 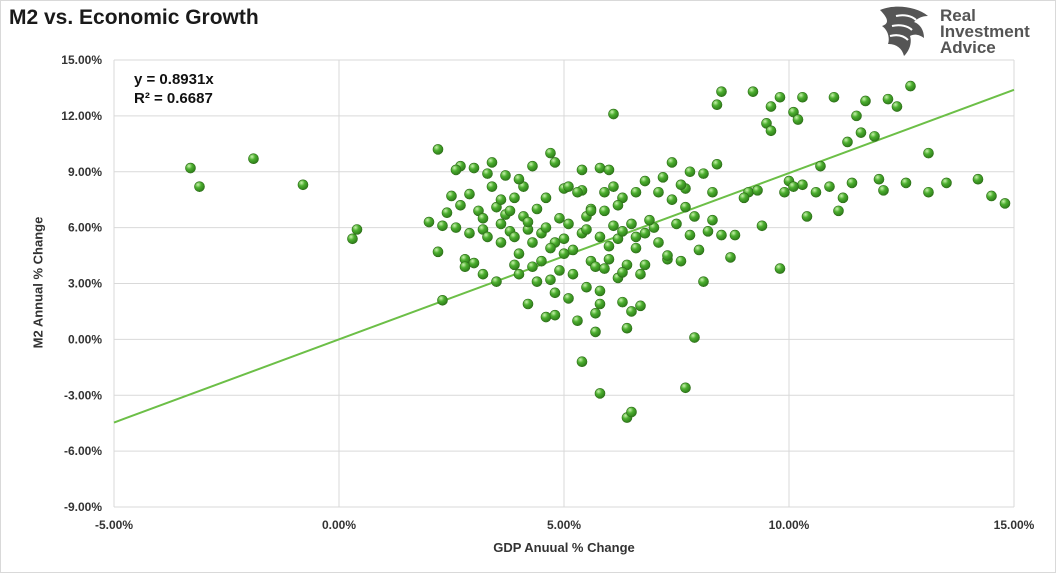 What do you see at coordinates (174, 89) in the screenshot?
I see `trendline-equation: y = 0.8931x R² = 0.6687` at bounding box center [174, 89].